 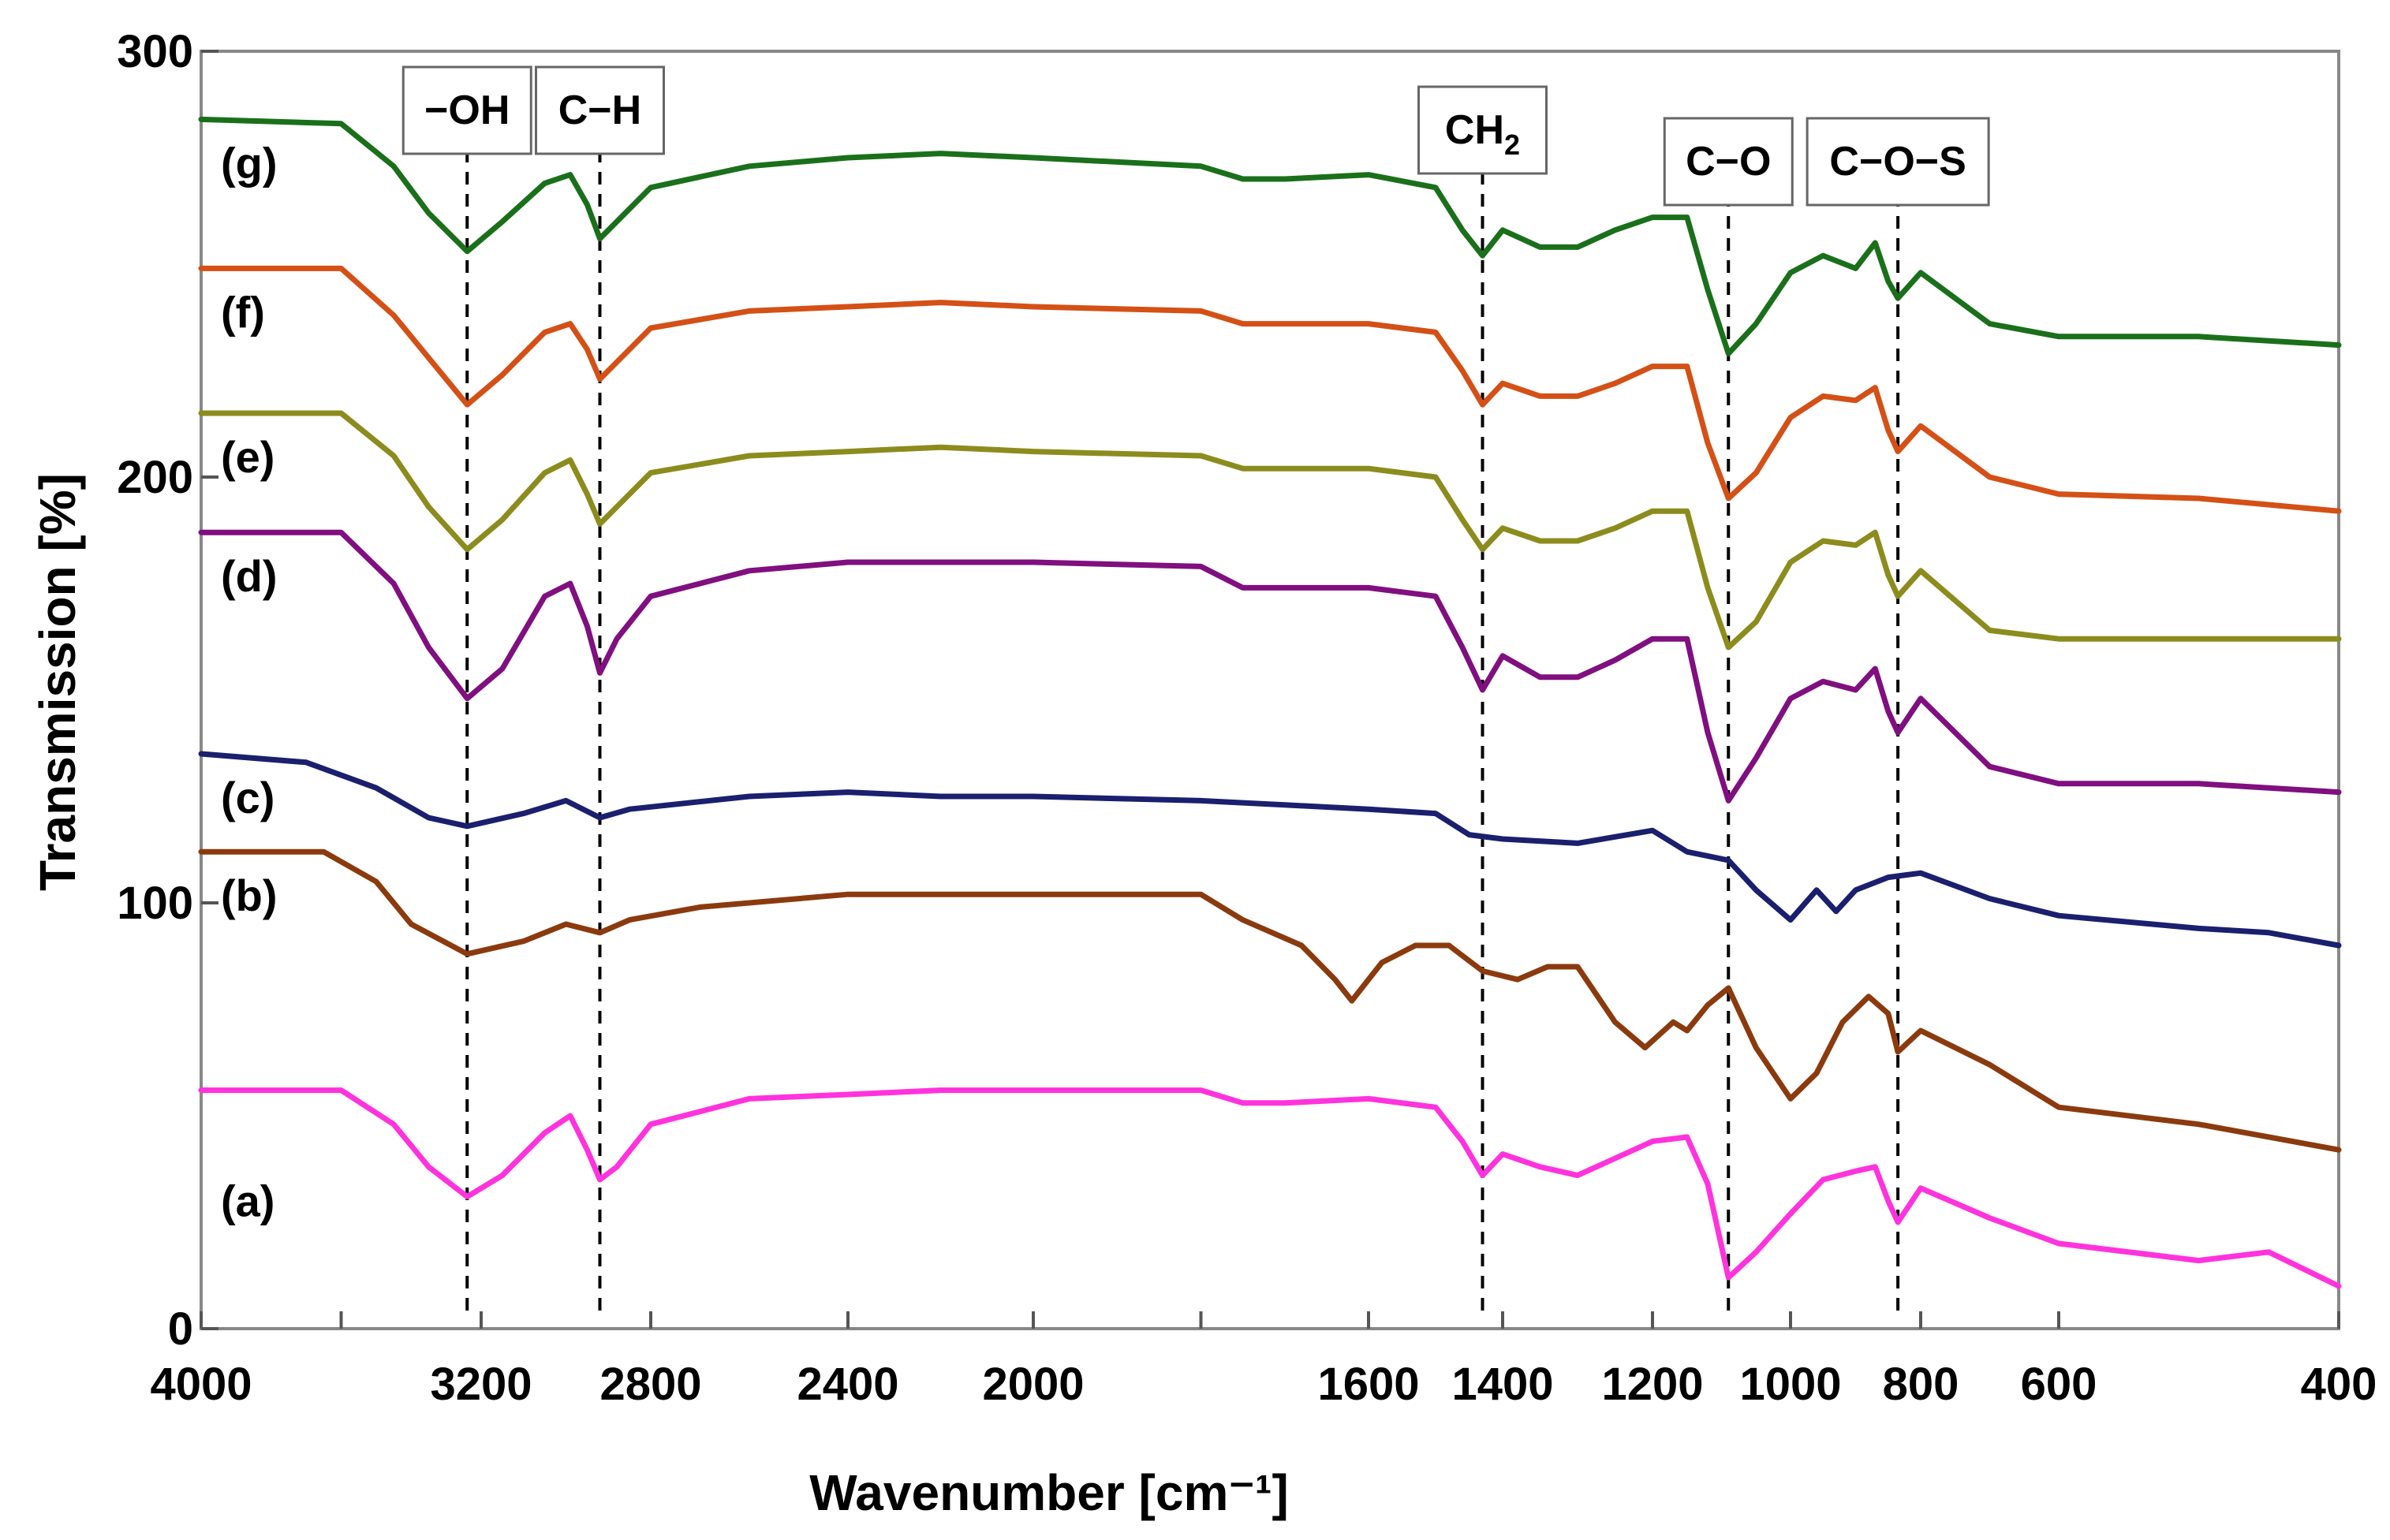 I want to click on series-labels: (a) (b) (c) (d) (e) (f) (g), so click(x=250, y=681).